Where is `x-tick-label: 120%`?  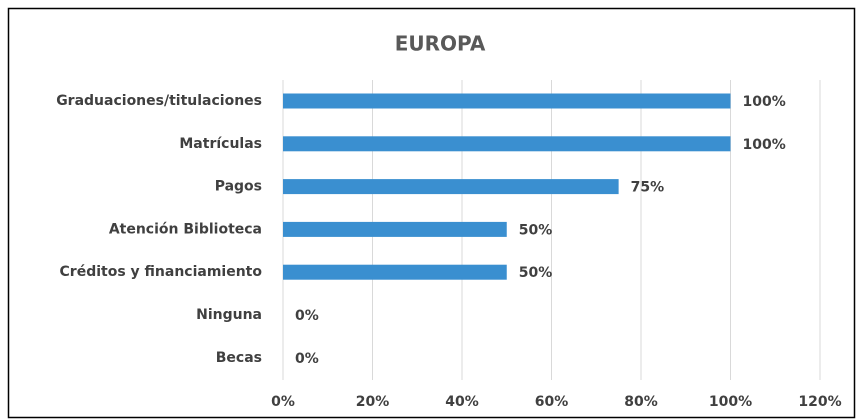 x-tick-label: 120% is located at coordinates (819, 402).